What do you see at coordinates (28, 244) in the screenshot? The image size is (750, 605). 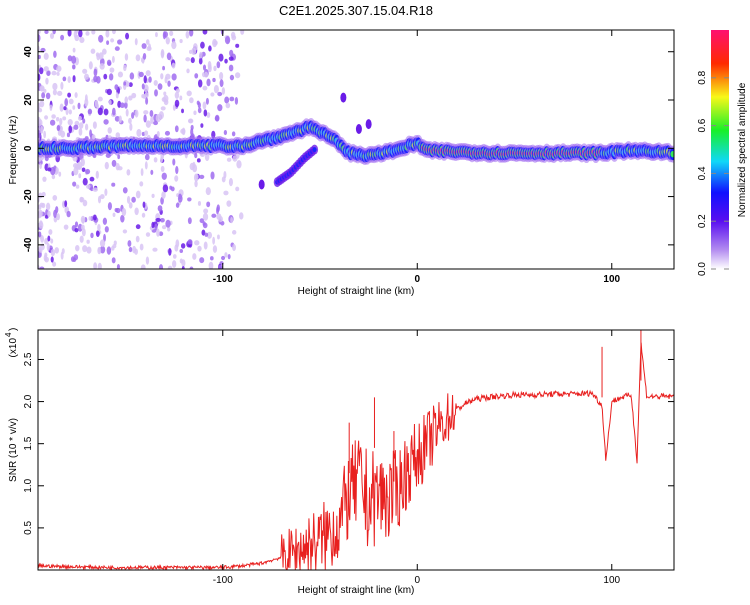 I see `y-tick-label: -40` at bounding box center [28, 244].